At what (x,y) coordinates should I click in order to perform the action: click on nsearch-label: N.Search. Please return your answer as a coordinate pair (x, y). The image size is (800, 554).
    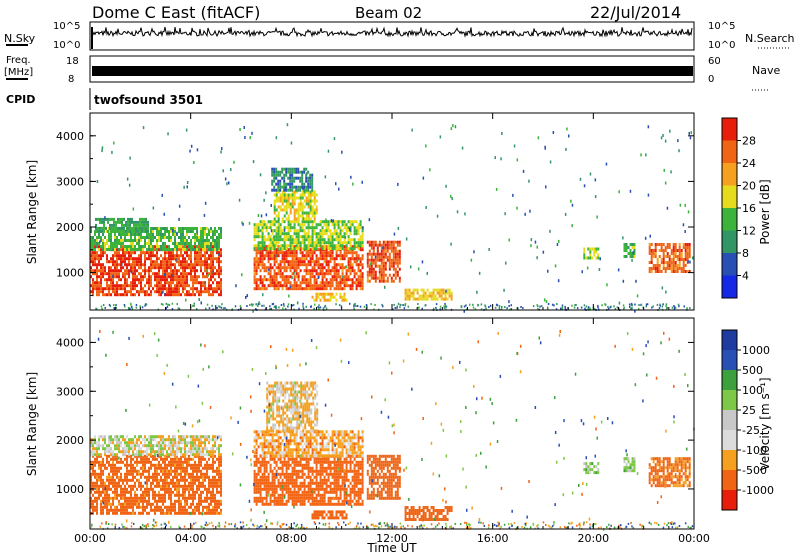
    Looking at the image, I should click on (770, 38).